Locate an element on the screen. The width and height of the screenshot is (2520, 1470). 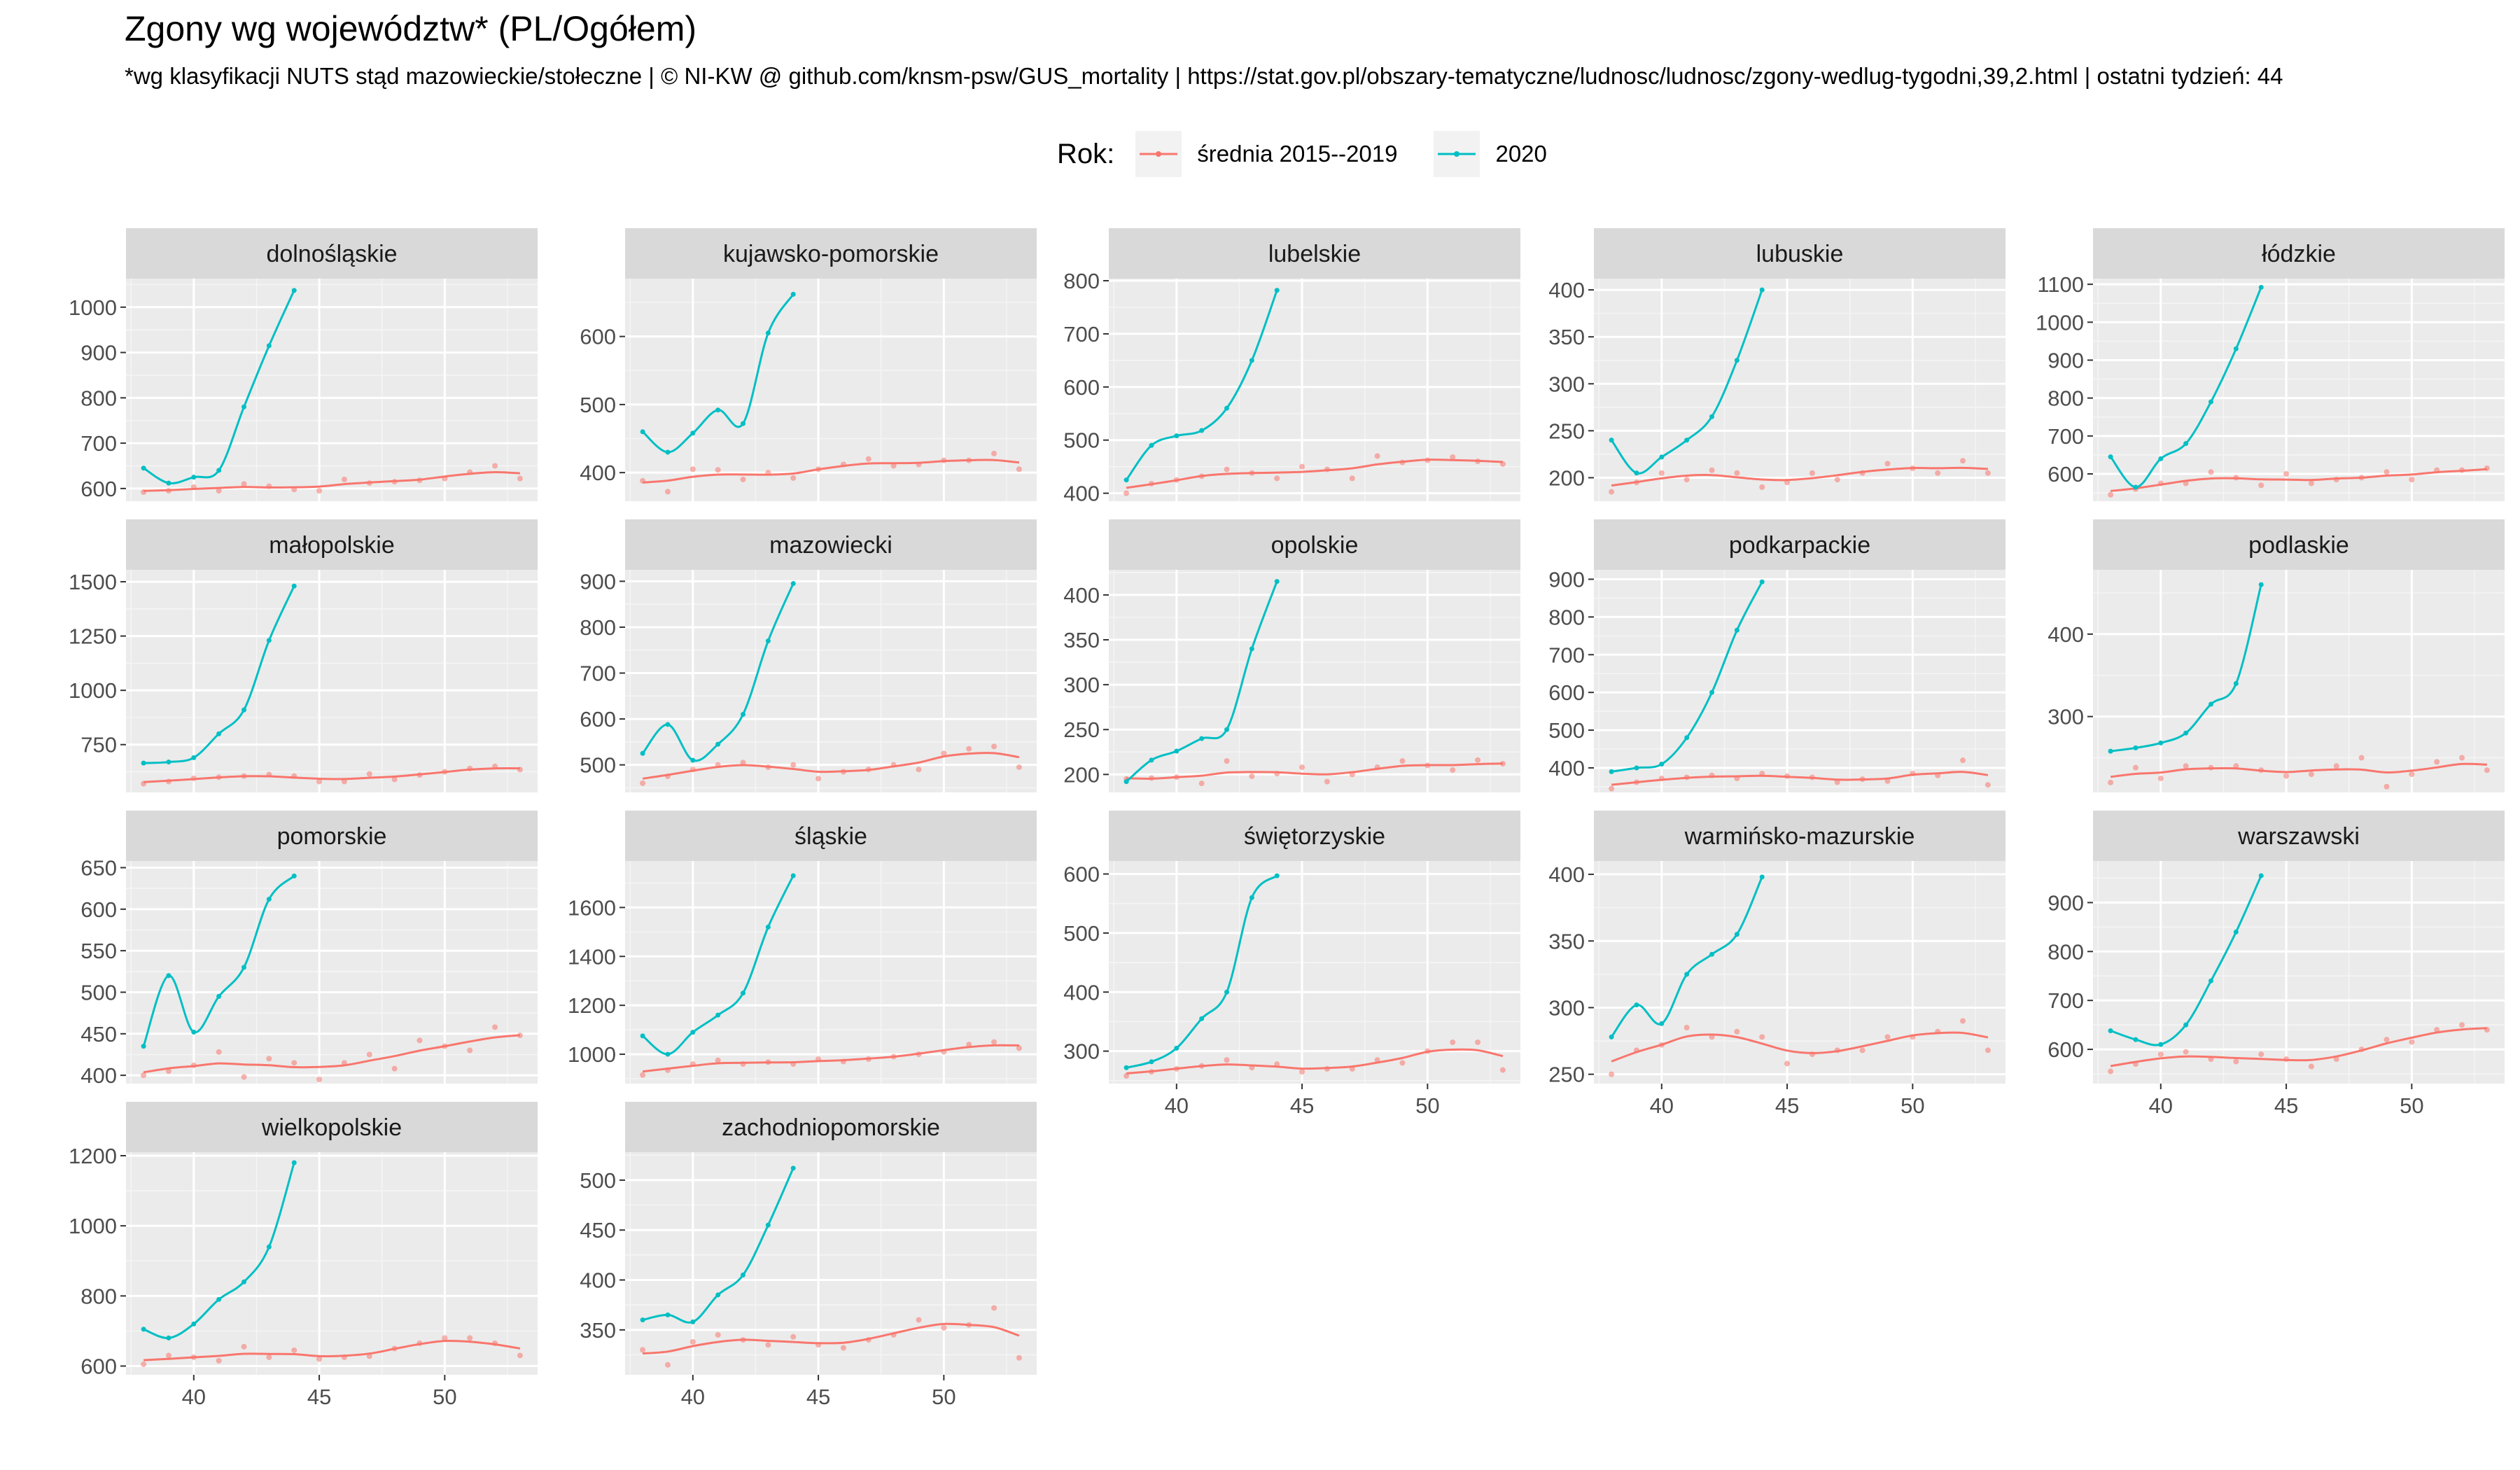
panel-12-ytick-label: 1600 is located at coordinates (592, 907).